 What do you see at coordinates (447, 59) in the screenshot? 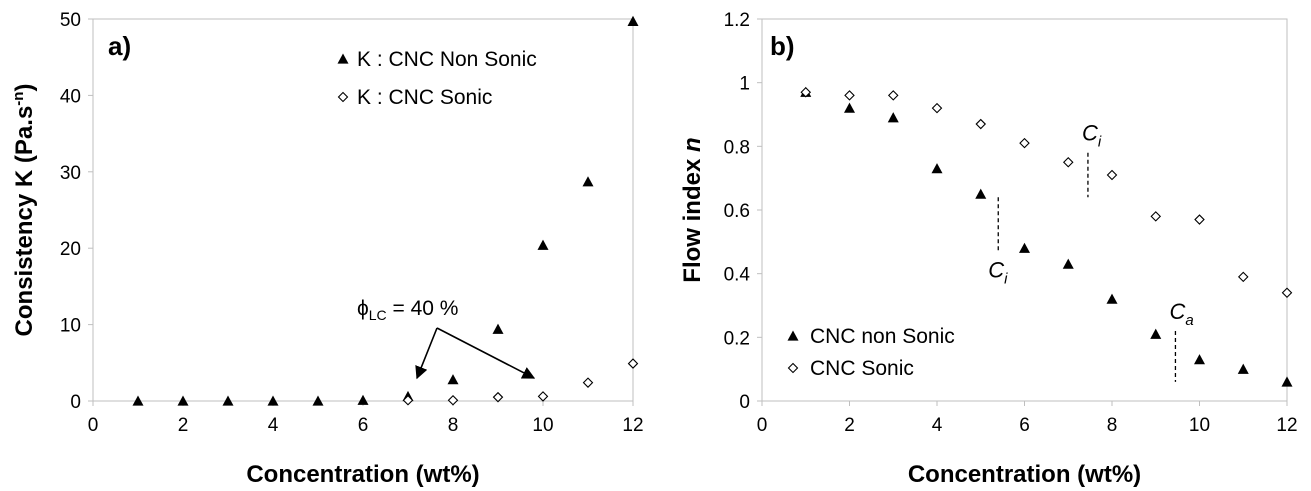
I see `chart-a-legend-label: K : CNC Non Sonic` at bounding box center [447, 59].